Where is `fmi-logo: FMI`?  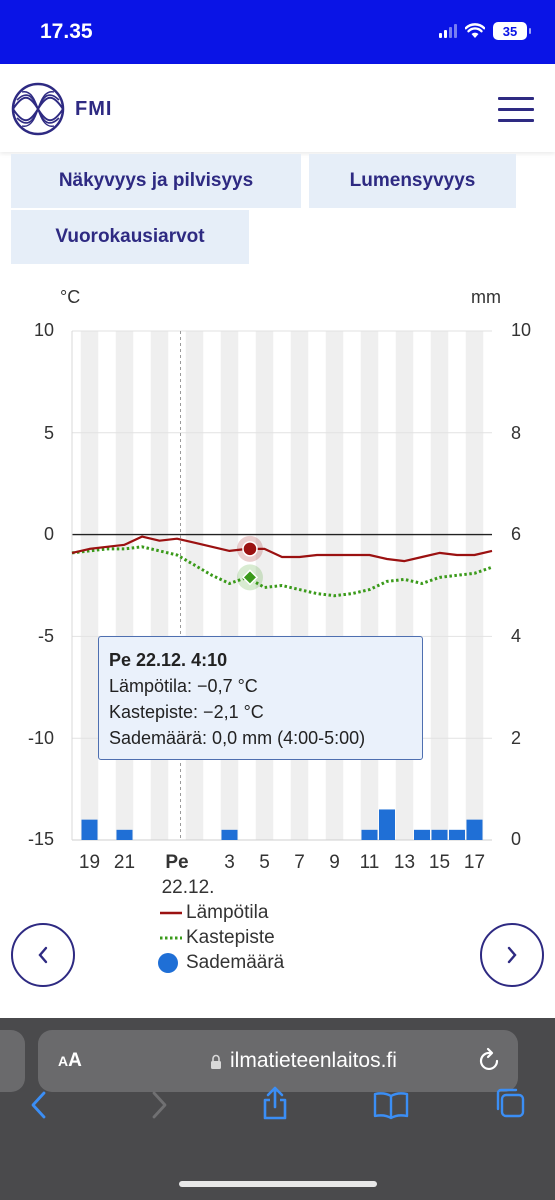 fmi-logo: FMI is located at coordinates (61, 109).